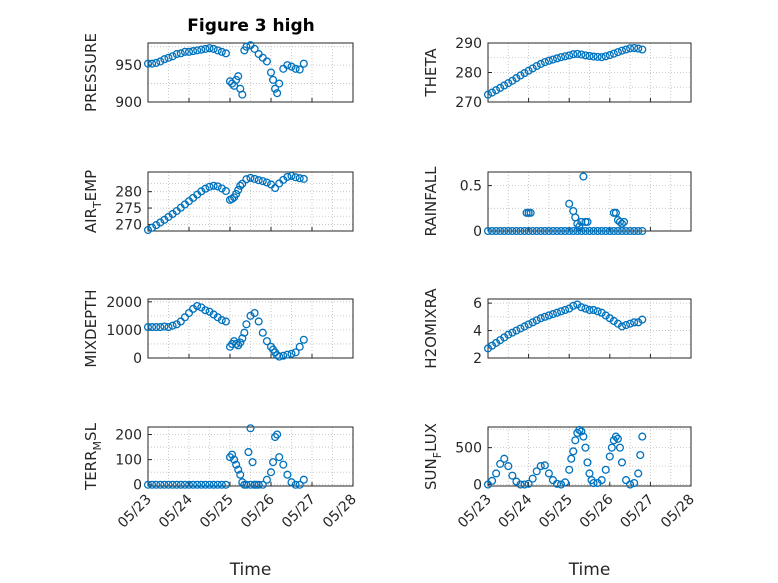 Image resolution: width=778 pixels, height=583 pixels. Describe the element at coordinates (91, 72) in the screenshot. I see `y-axis-label: PRESSURE` at that location.